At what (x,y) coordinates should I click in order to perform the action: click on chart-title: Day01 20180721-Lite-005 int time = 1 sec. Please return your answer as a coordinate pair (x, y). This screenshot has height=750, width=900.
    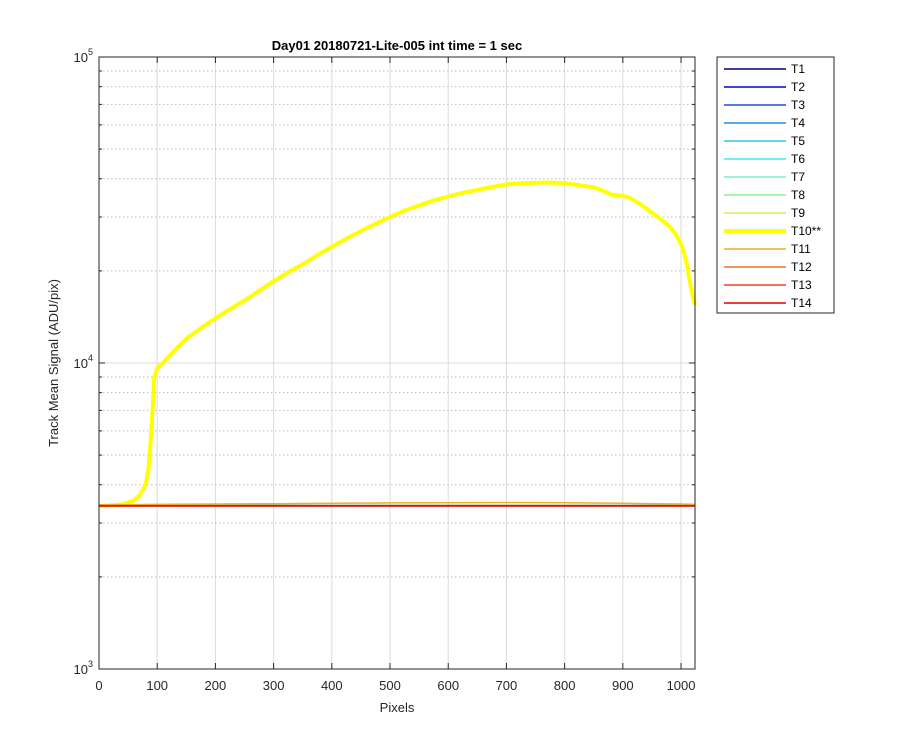
    Looking at the image, I should click on (397, 45).